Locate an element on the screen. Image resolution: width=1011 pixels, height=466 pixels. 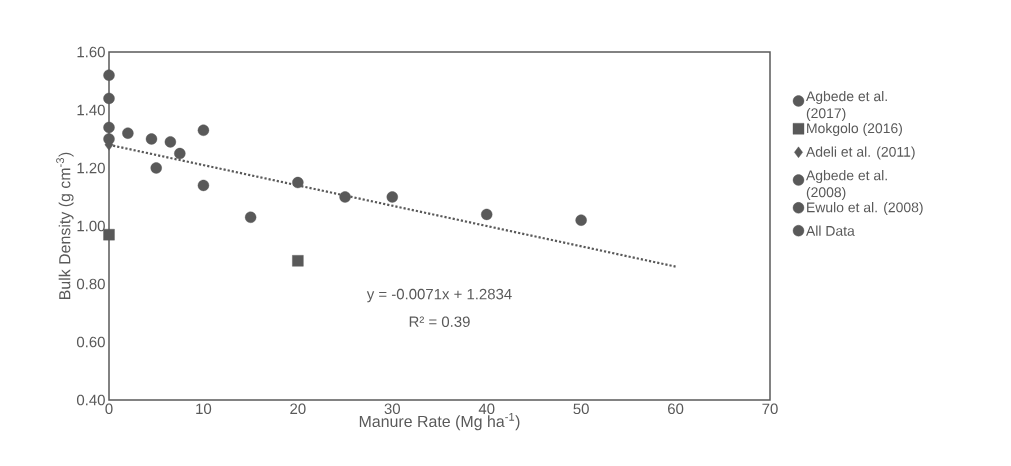
x-tick-label: 20 is located at coordinates (298, 409).